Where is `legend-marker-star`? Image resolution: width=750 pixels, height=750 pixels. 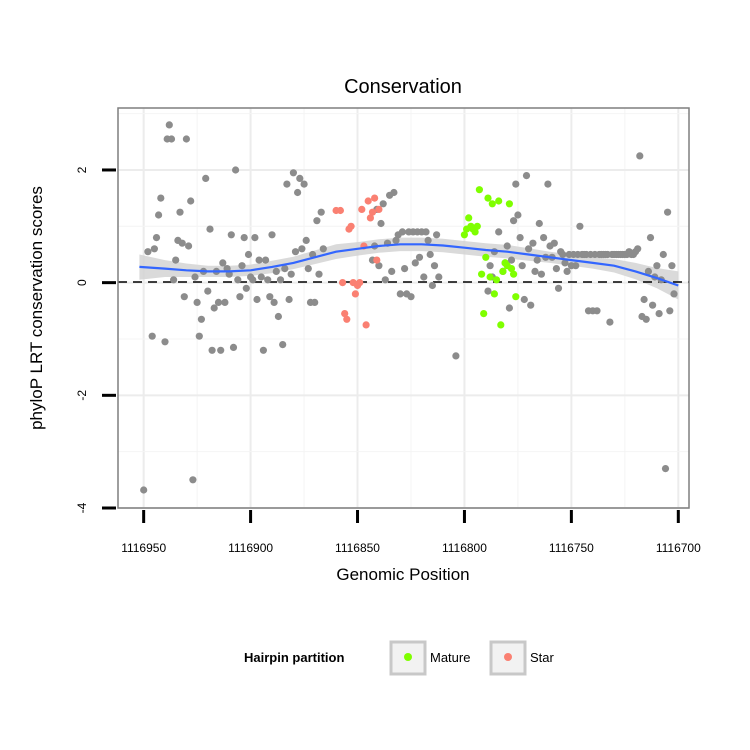 legend-marker-star is located at coordinates (508, 657).